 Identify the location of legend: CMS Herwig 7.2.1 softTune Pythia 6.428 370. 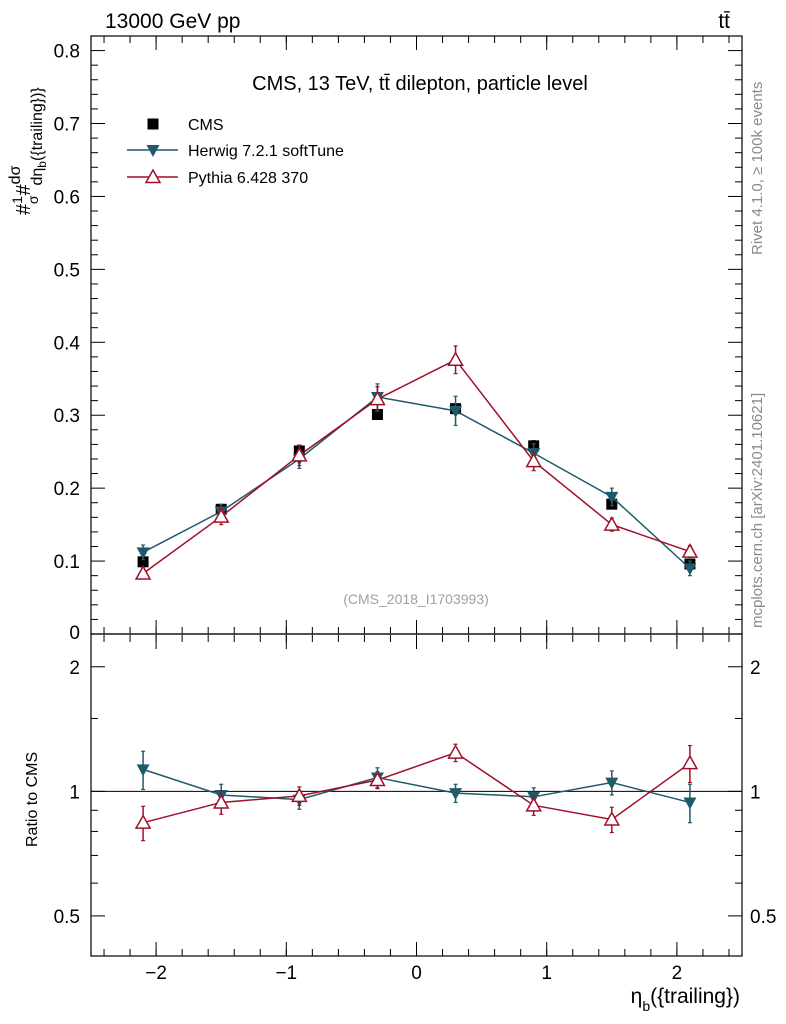
(235, 152).